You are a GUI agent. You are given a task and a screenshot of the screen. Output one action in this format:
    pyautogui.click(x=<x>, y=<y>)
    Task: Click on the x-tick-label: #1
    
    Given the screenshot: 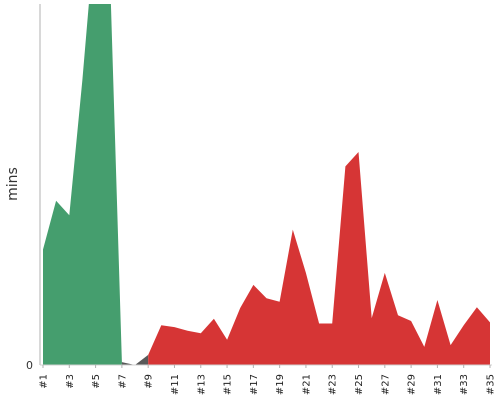 What is the action you would take?
    pyautogui.click(x=44, y=381)
    